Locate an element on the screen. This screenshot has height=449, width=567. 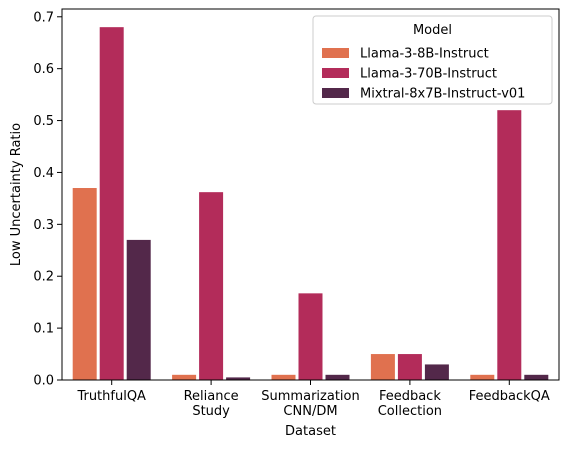
legend-label: Mixtral-8x7B-Instruct-v01 is located at coordinates (442, 94).